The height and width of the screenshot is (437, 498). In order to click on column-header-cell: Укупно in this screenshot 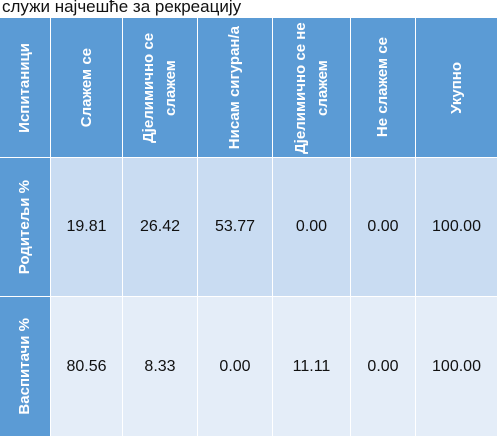, I will do `click(457, 88)`.